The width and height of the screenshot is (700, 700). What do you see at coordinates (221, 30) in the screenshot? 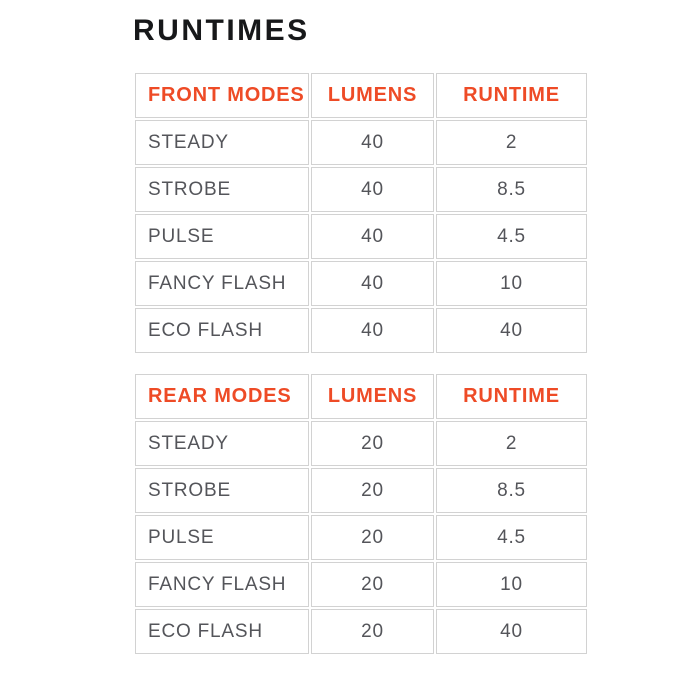
I see `page-title: RUNTIMES` at bounding box center [221, 30].